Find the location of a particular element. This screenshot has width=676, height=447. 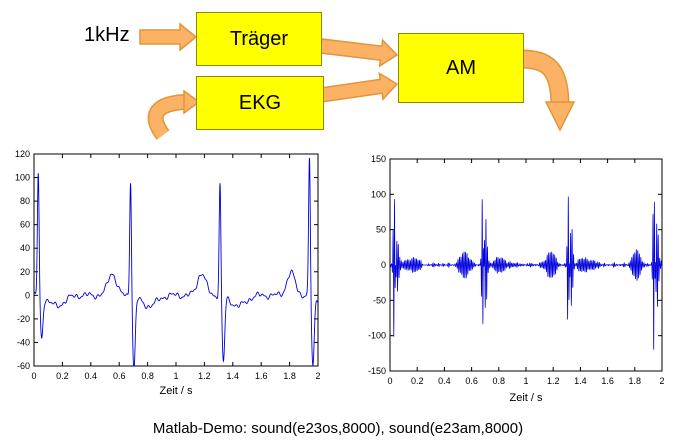

y-tick-label: 150 is located at coordinates (378, 159).